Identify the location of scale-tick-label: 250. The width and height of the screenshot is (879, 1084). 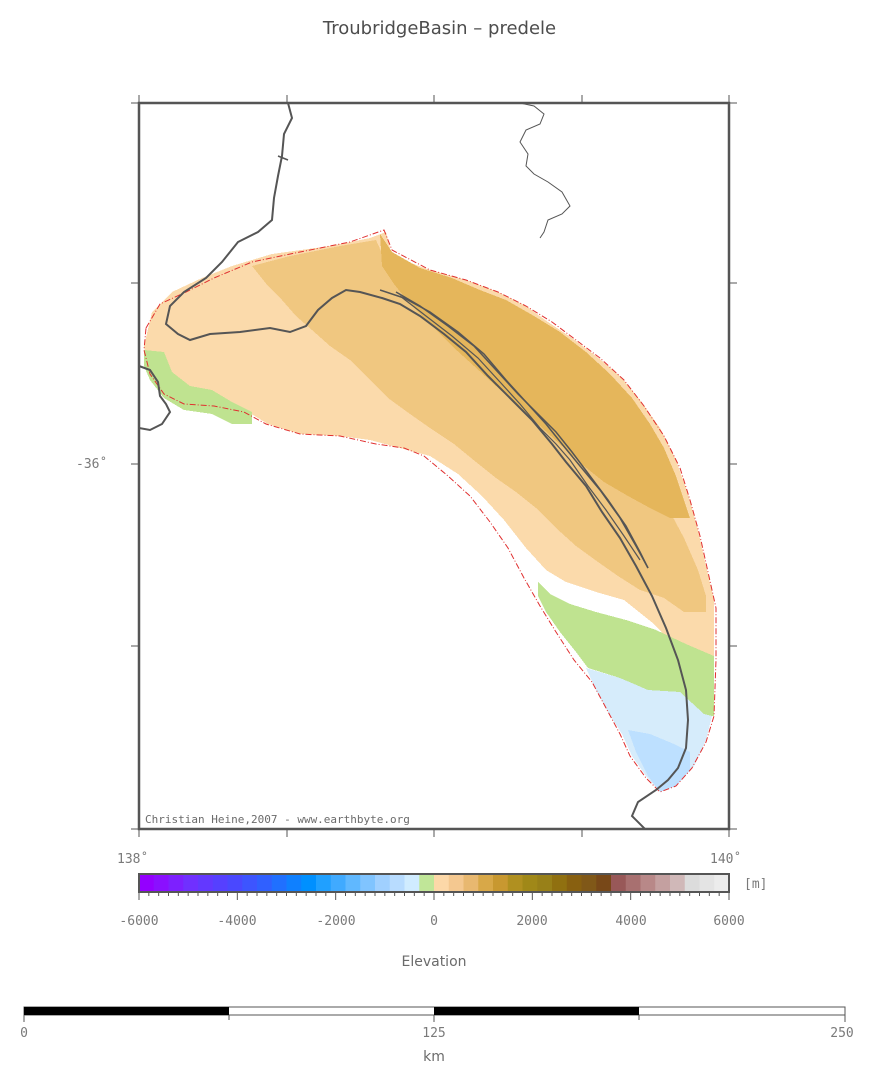
(842, 1033).